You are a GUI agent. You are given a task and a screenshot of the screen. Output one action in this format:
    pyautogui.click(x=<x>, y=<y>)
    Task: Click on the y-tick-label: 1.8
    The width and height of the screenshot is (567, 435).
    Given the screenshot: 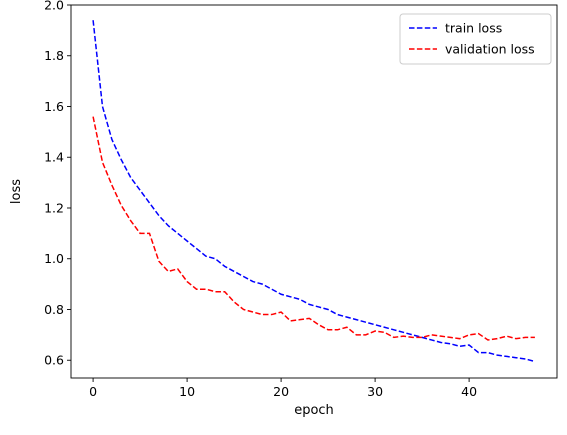 What is the action you would take?
    pyautogui.click(x=54, y=55)
    